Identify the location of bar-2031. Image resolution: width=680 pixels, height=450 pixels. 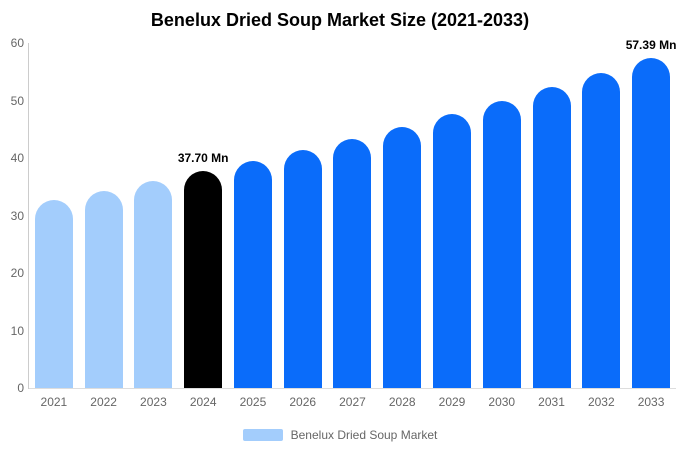
(551, 237).